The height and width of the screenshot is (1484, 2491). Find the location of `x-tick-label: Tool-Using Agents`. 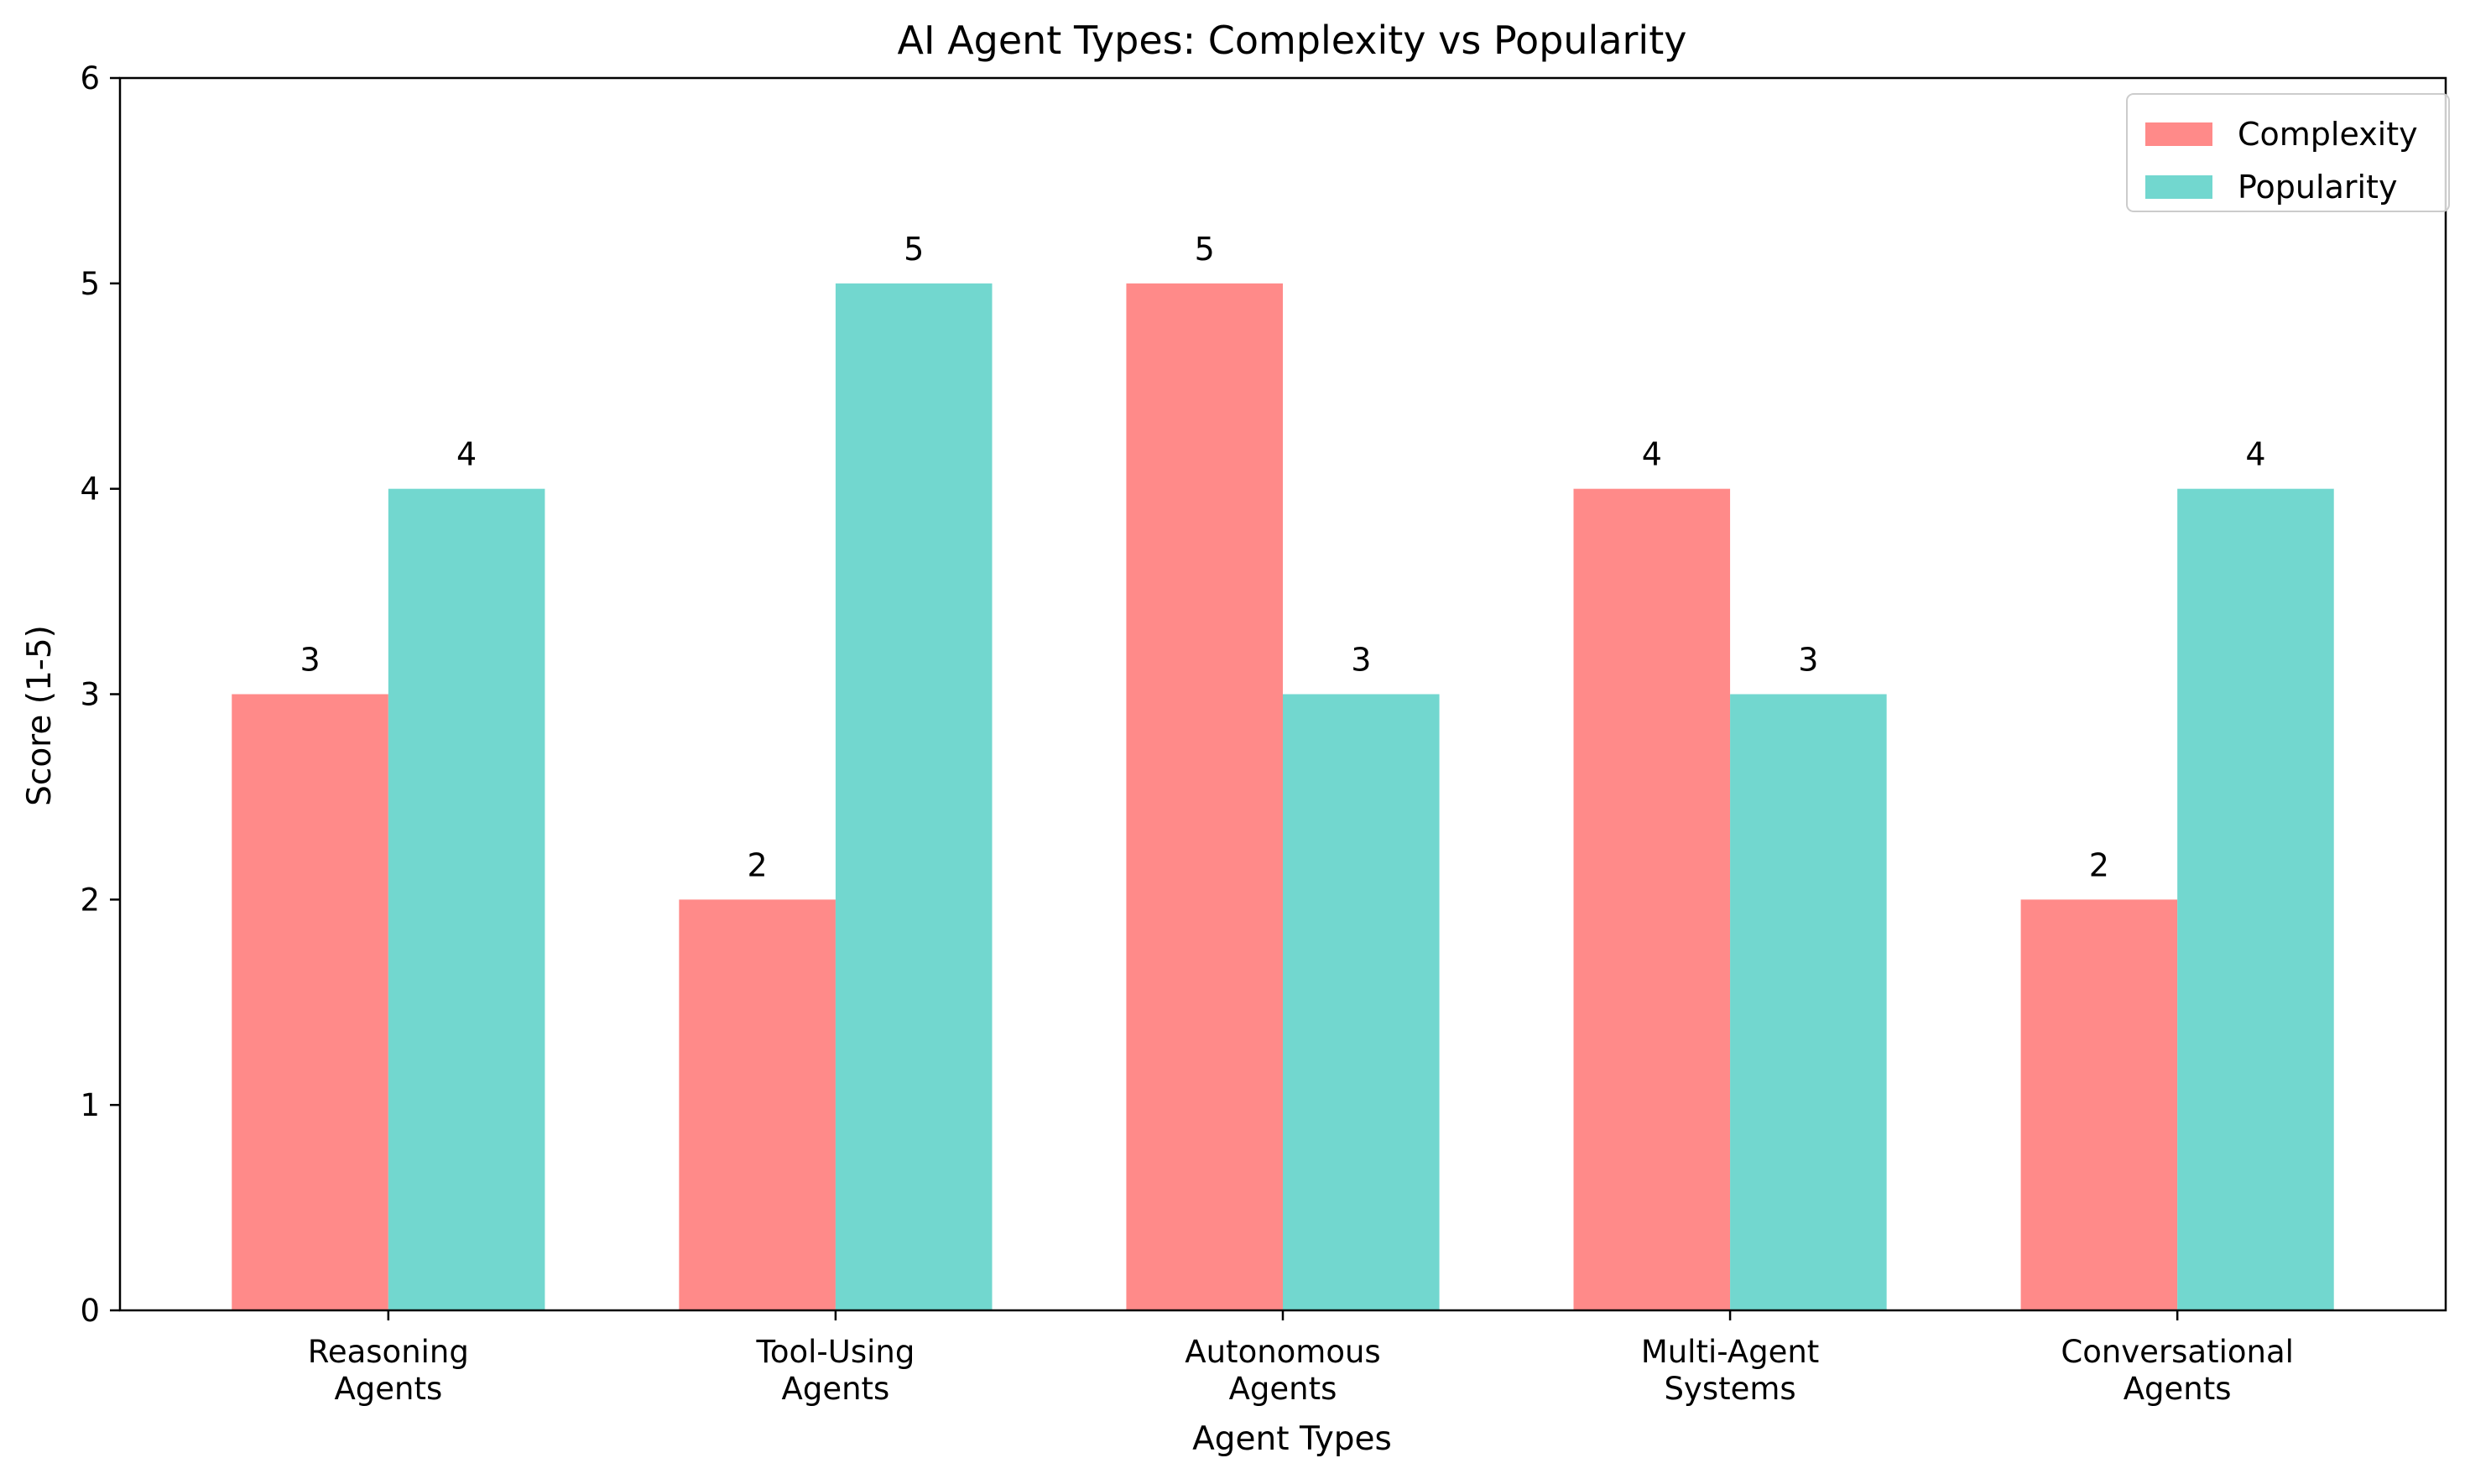

x-tick-label: Tool-Using Agents is located at coordinates (835, 1370).